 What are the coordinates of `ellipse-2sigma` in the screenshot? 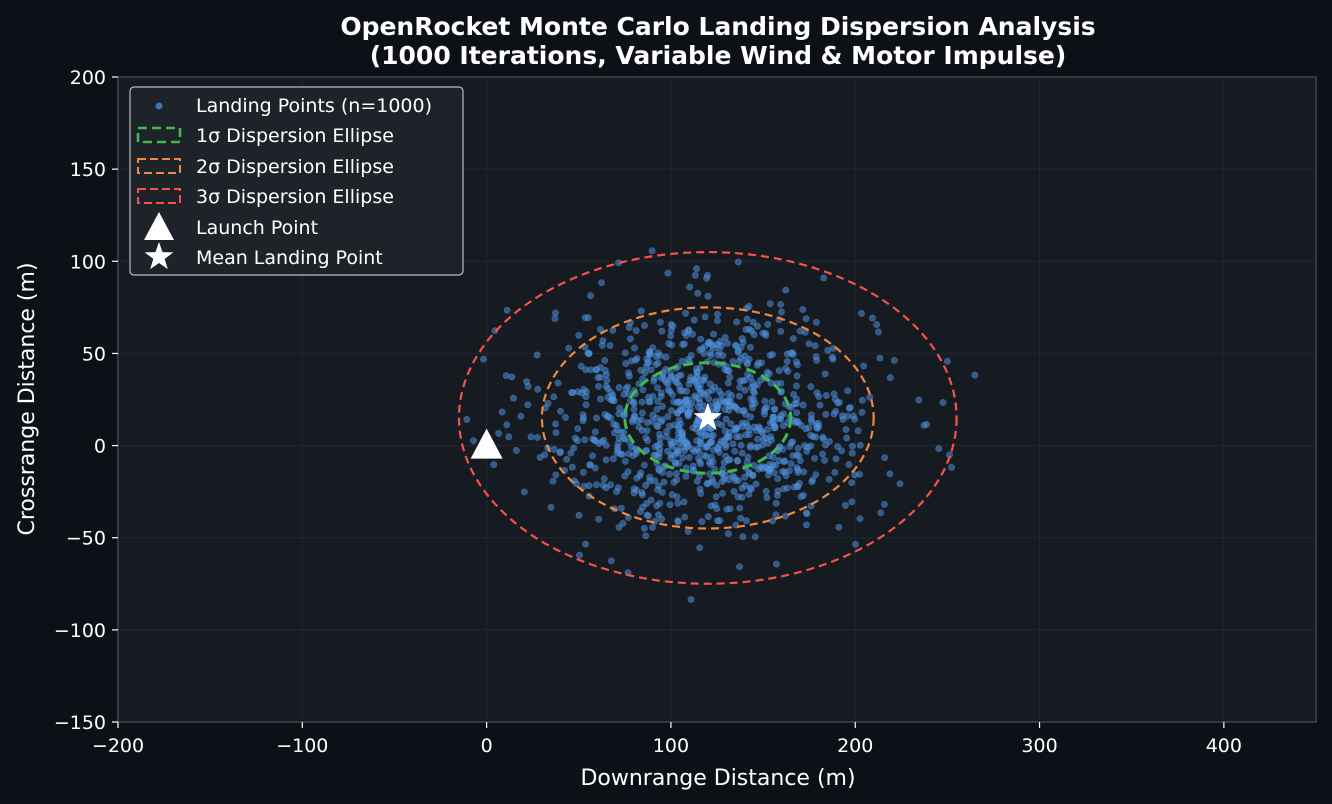 It's located at (707, 418).